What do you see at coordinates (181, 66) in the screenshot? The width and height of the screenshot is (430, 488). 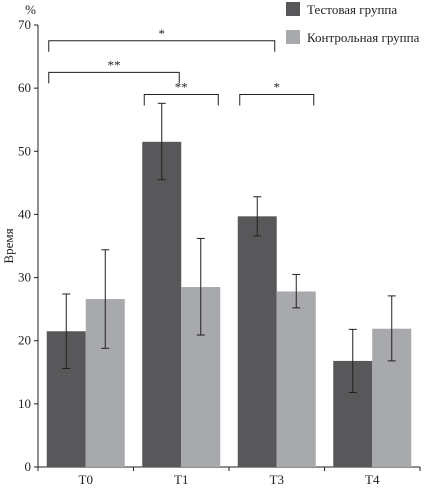 I see `significance-brackets: ***** *` at bounding box center [181, 66].